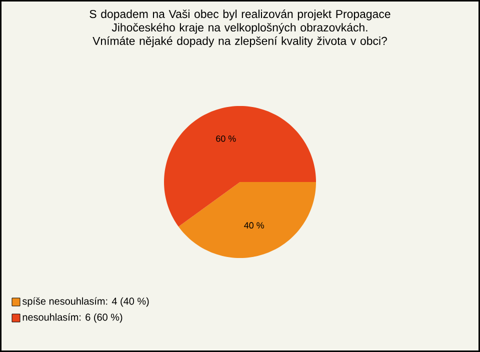 The image size is (480, 352). Describe the element at coordinates (254, 225) in the screenshot. I see `data-label: 40 %` at that location.